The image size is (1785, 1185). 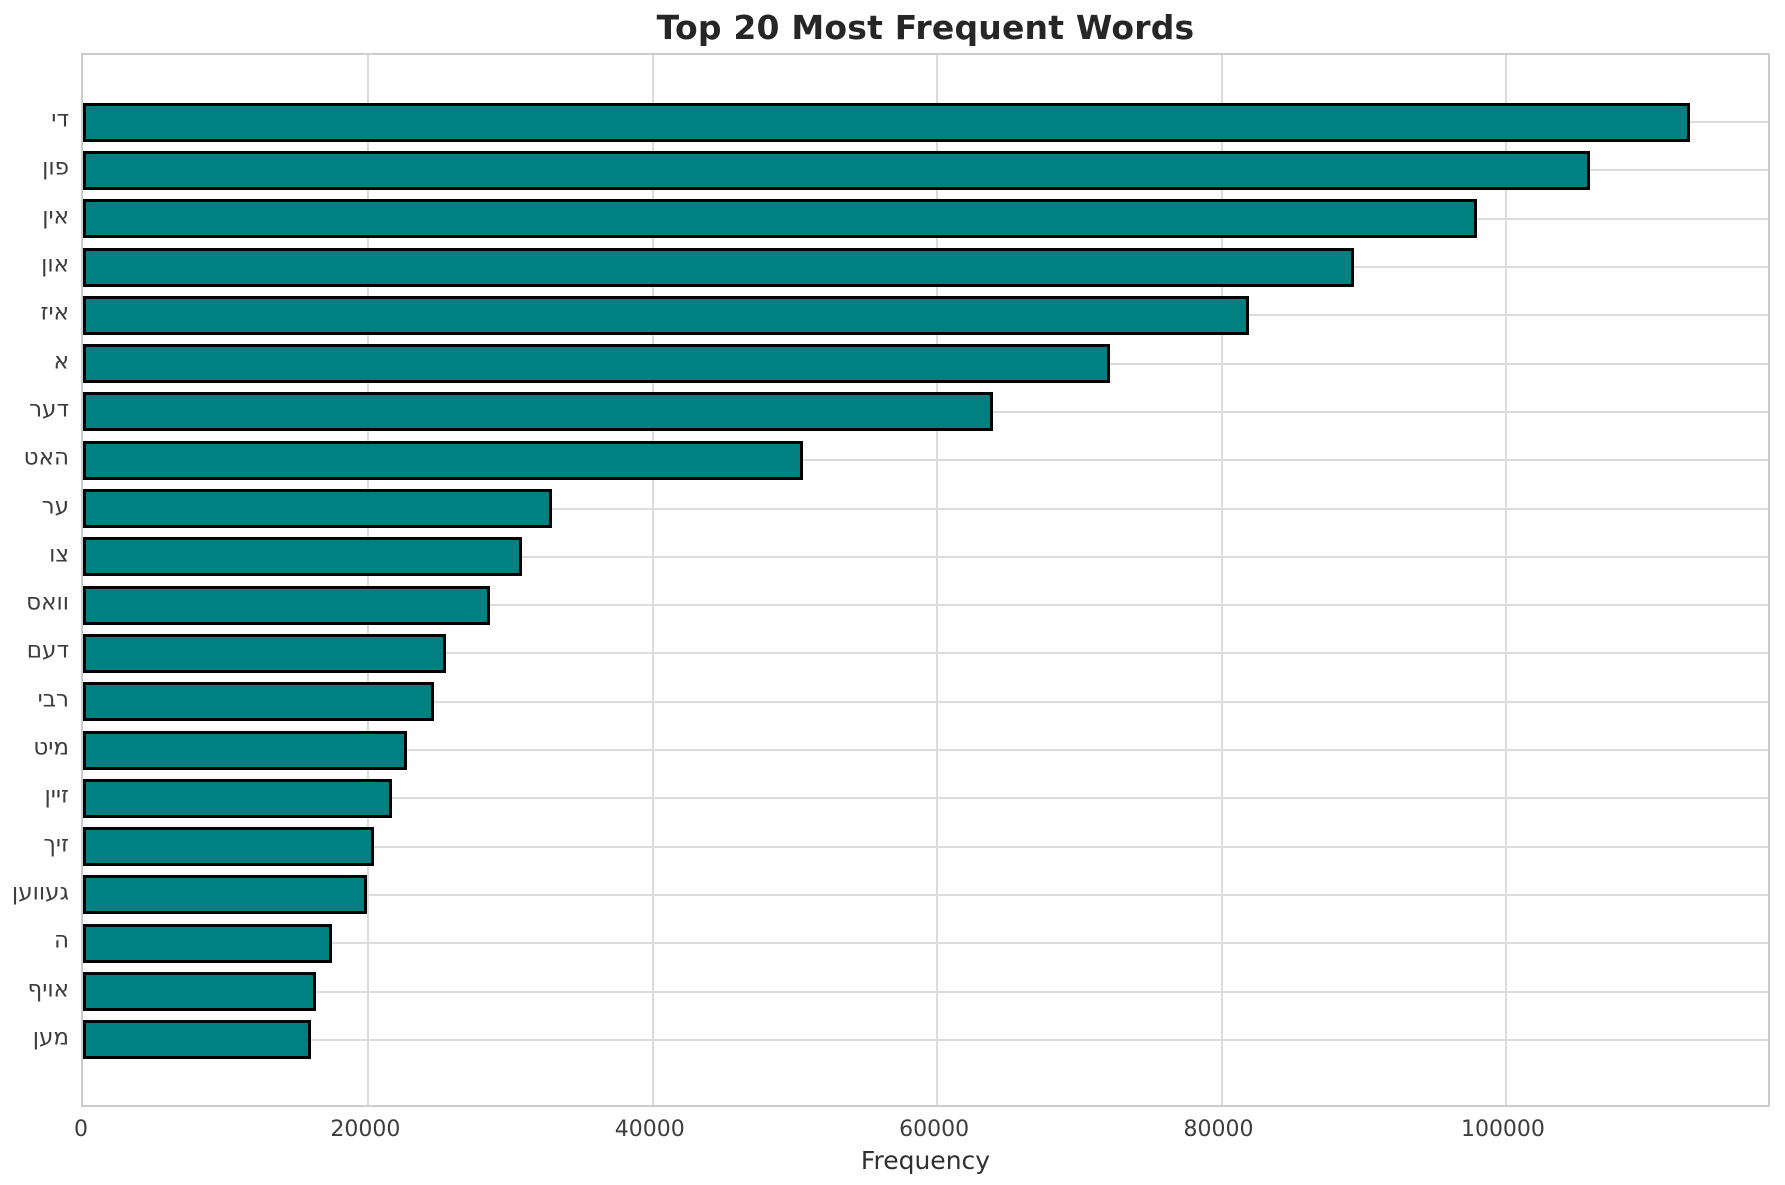 I want to click on y-tick-label: א, so click(x=61, y=361).